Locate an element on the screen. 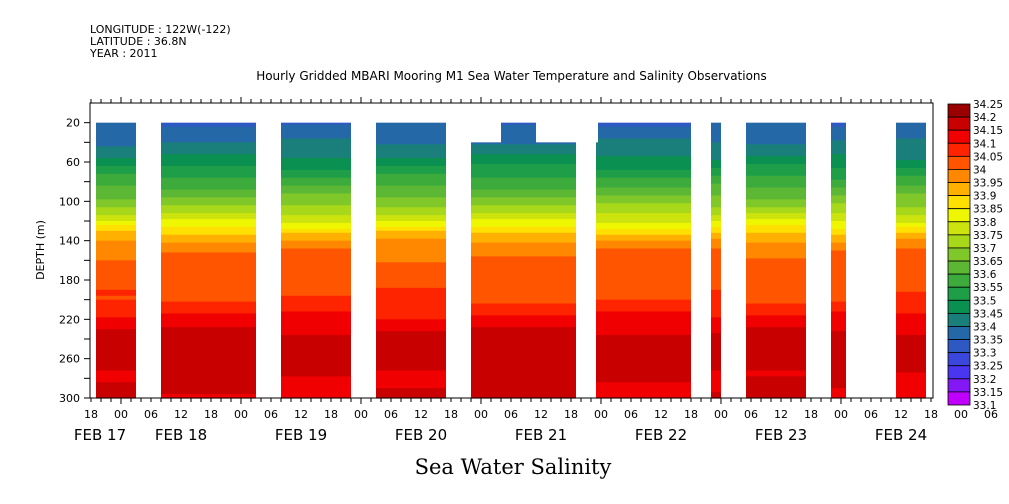 The width and height of the screenshot is (1009, 504). x-day-label: FEB 20 is located at coordinates (421, 435).